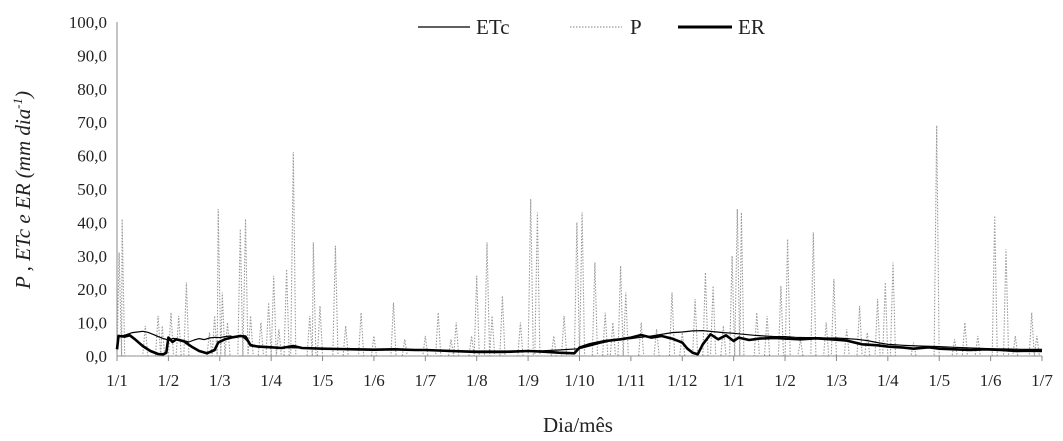 This screenshot has height=441, width=1063. I want to click on y-tick-label: 60,0, so click(92, 156).